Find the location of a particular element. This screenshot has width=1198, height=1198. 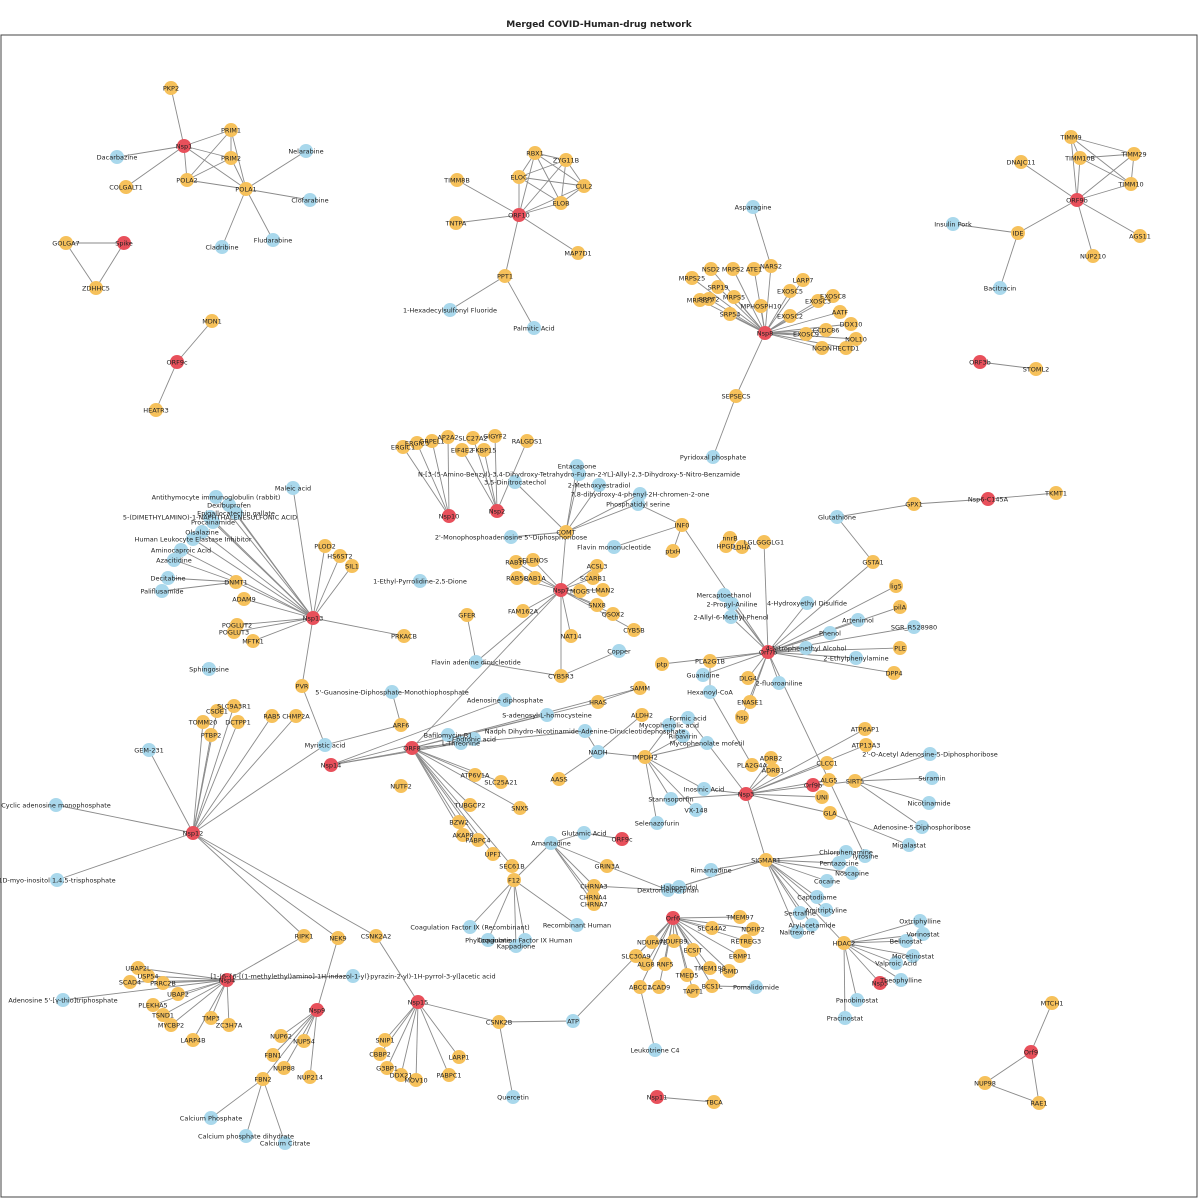

node-label: Belinostat is located at coordinates (906, 942).